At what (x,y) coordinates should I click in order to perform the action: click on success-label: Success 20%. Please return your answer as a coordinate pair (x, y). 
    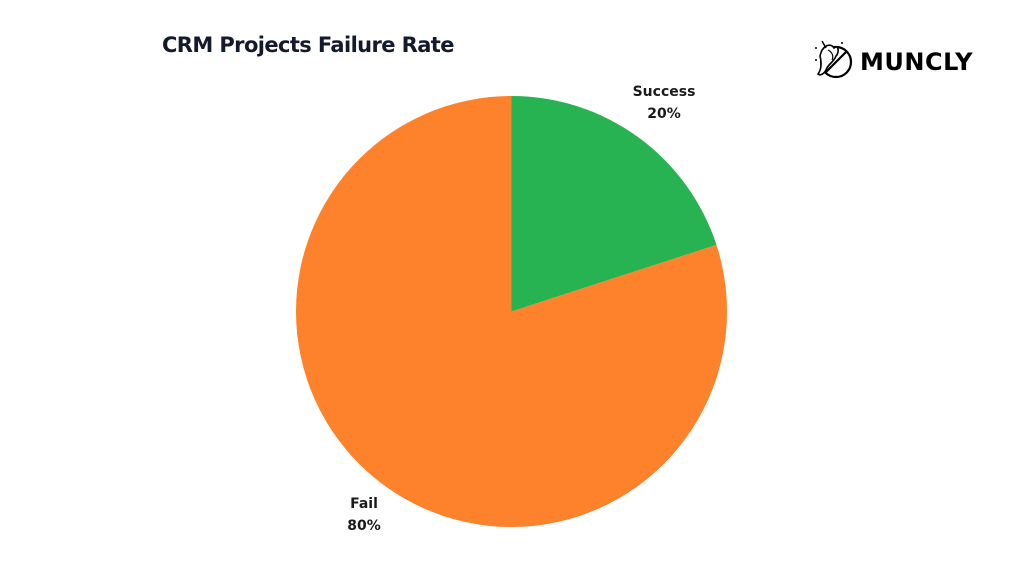
    Looking at the image, I should click on (664, 103).